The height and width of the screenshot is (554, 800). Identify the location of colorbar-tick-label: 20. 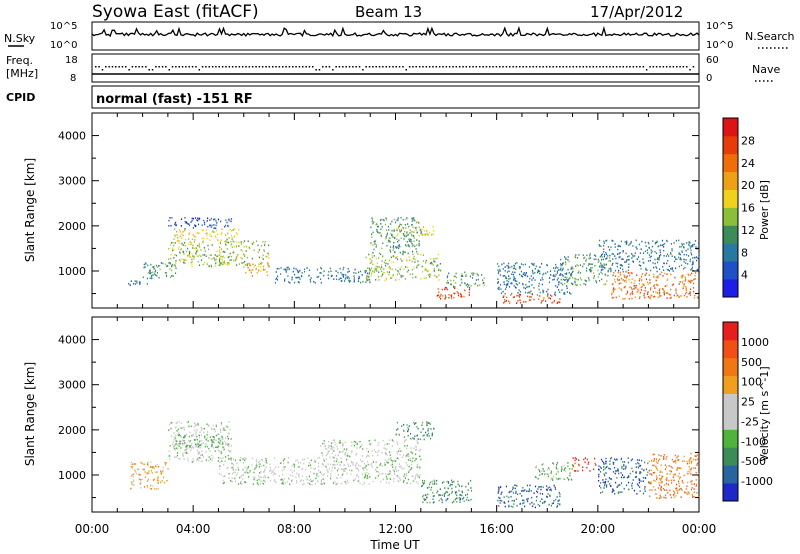
(748, 185).